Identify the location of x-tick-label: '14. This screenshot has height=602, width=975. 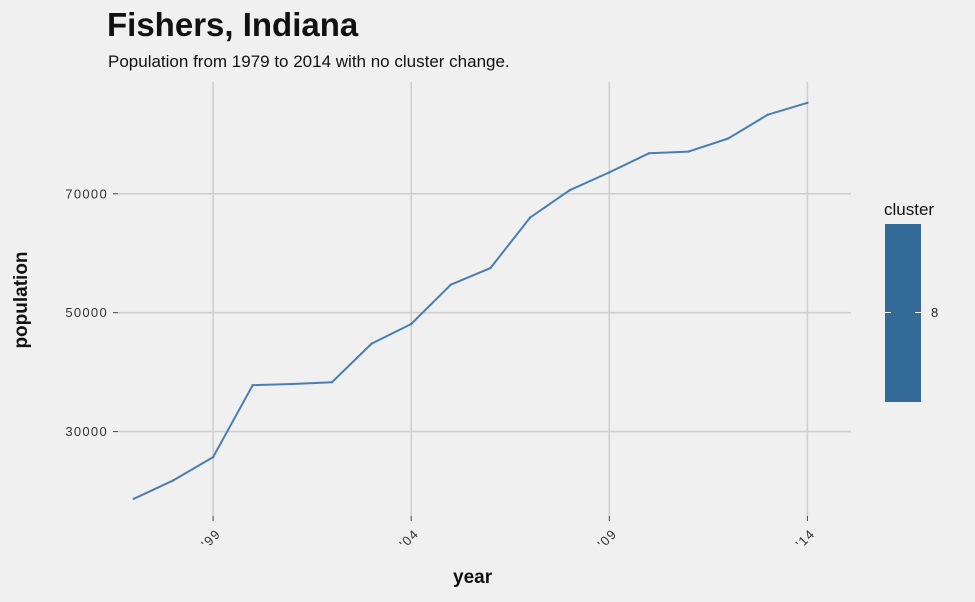
(805, 538).